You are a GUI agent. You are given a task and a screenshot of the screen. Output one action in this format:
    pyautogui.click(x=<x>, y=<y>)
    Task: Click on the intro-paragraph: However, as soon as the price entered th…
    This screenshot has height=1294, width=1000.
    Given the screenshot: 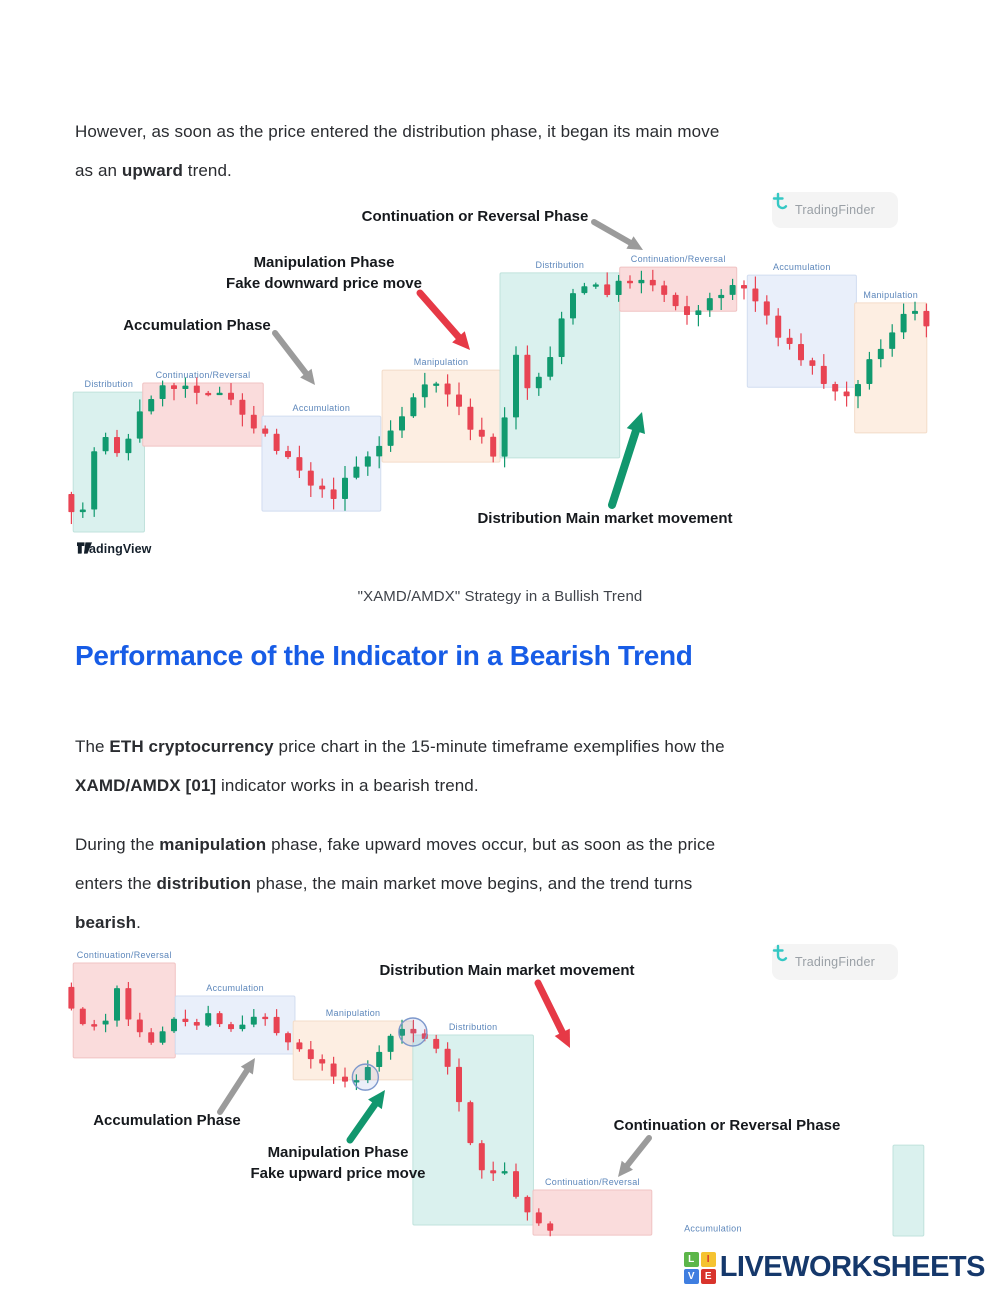 What is the action you would take?
    pyautogui.click(x=397, y=151)
    